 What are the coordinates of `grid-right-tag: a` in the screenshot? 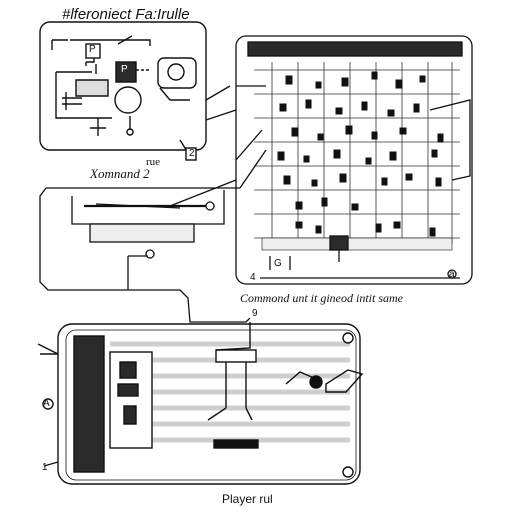 It's located at (452, 274).